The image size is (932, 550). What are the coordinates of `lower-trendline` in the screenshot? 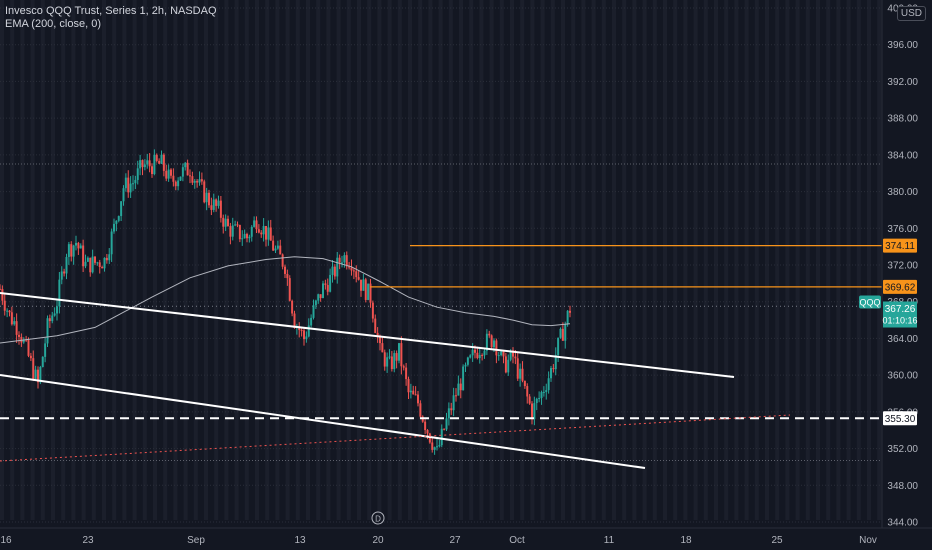 It's located at (323, 421).